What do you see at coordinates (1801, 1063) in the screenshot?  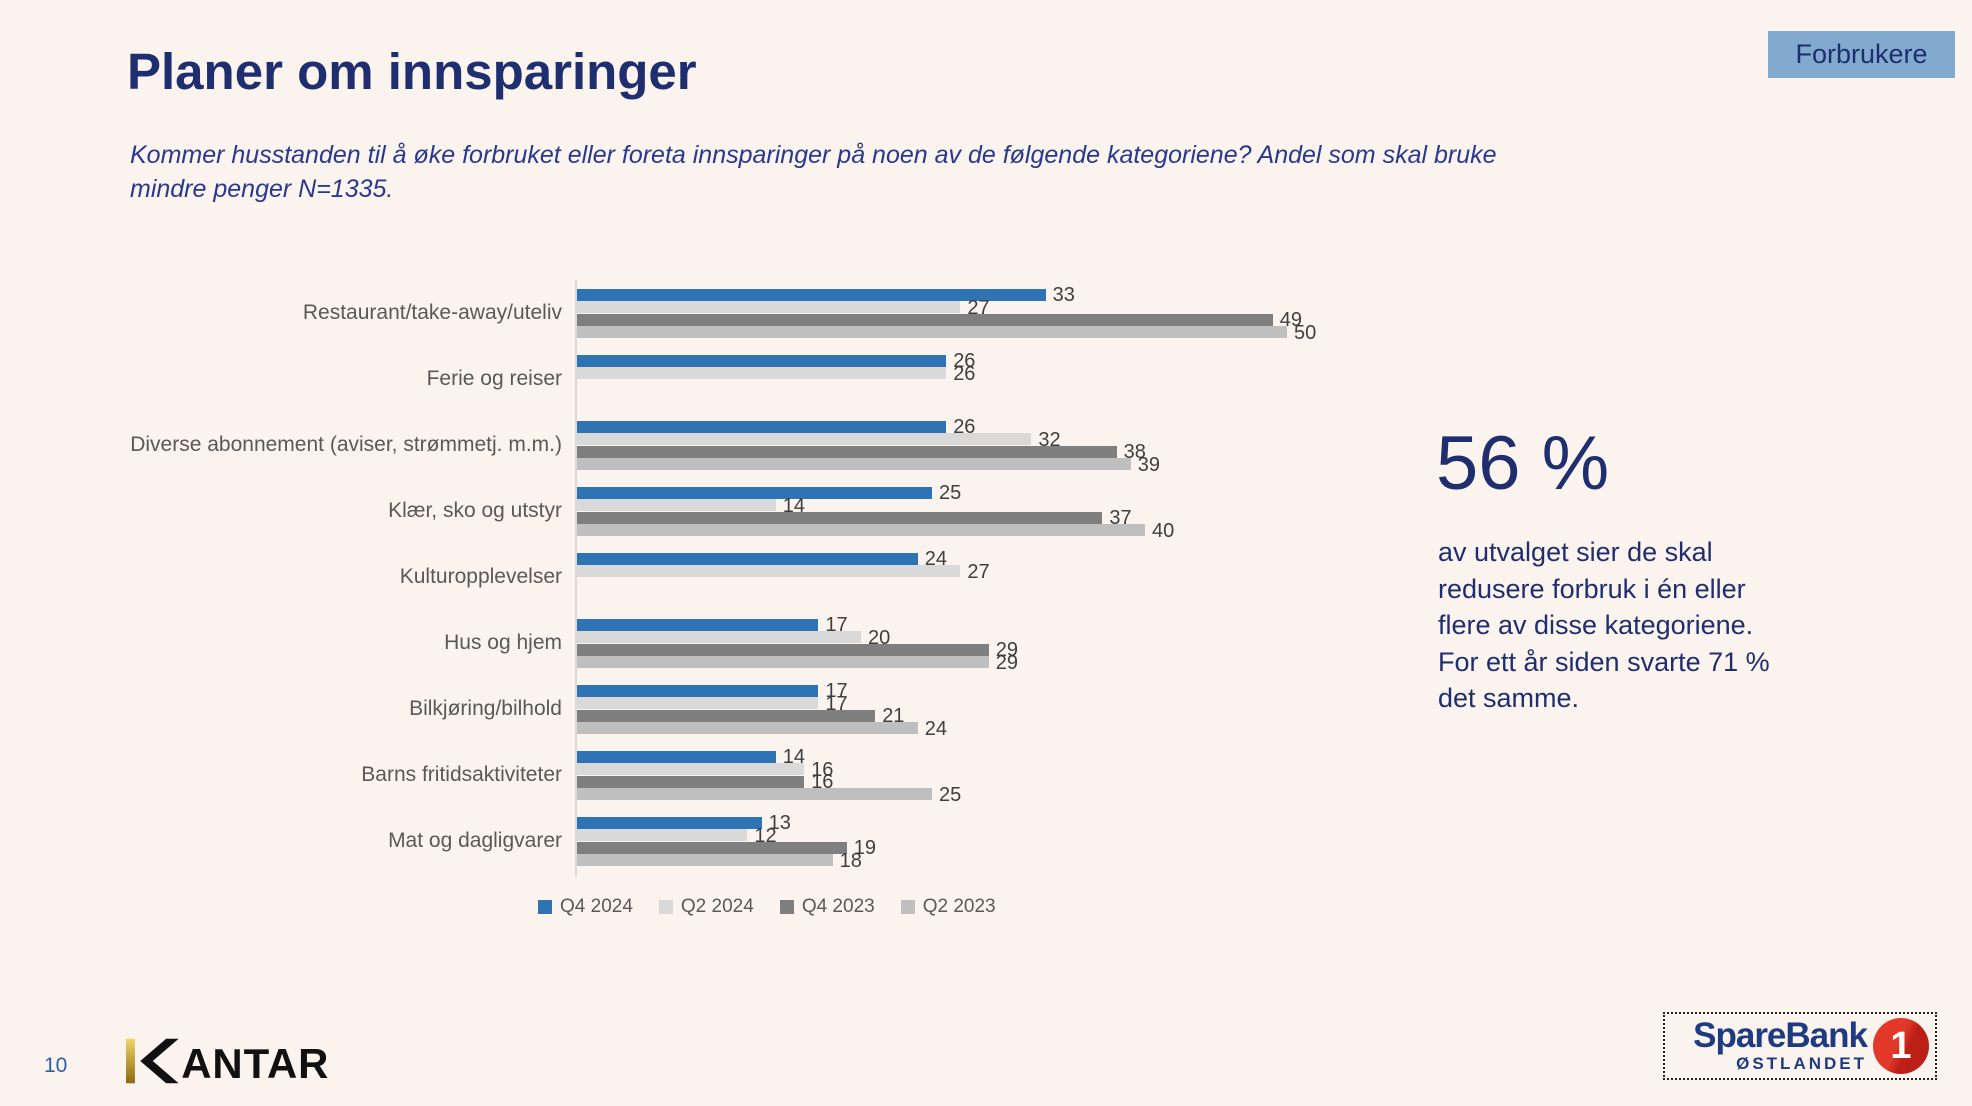 I see `sparebank-region: ØSTLANDET` at bounding box center [1801, 1063].